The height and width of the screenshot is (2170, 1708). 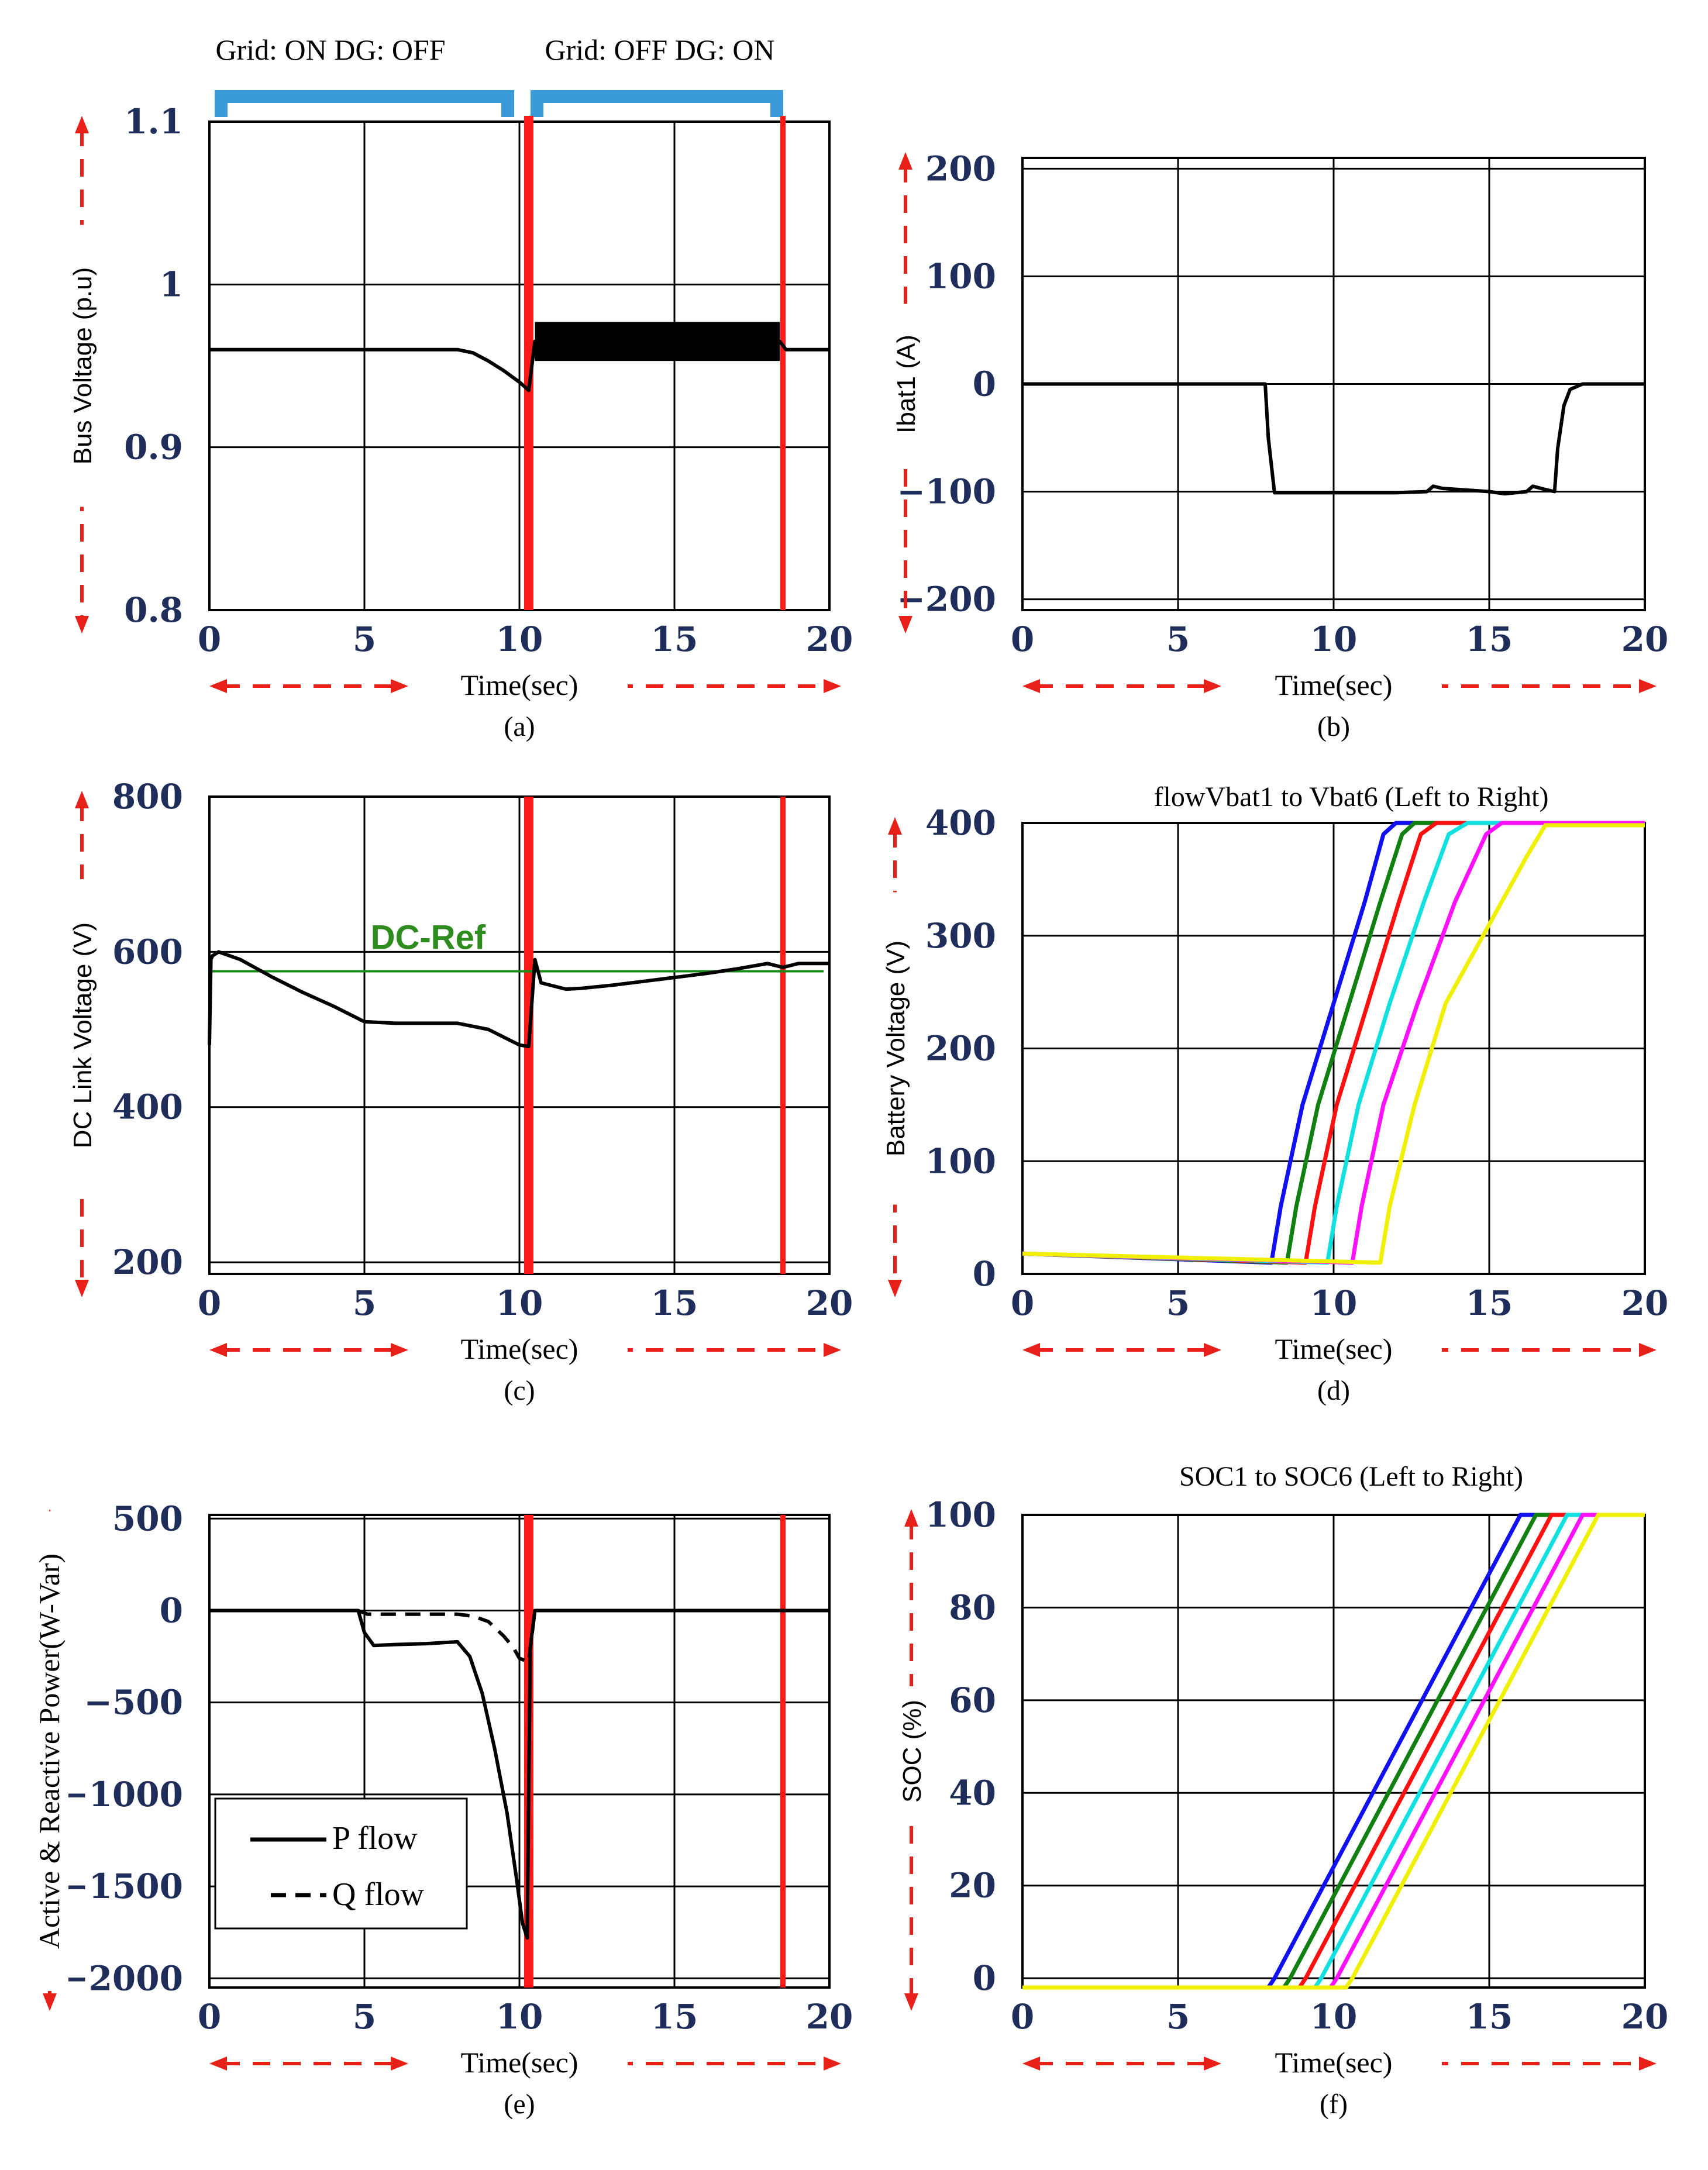 What do you see at coordinates (832, 2064) in the screenshot?
I see `x-arrow-right-e-head-right` at bounding box center [832, 2064].